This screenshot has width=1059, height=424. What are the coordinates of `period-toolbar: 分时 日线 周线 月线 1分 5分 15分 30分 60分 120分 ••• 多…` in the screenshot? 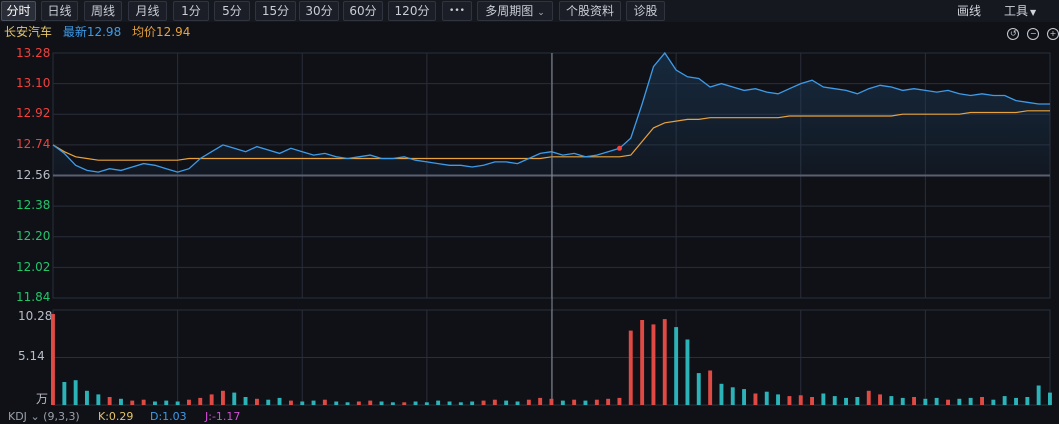 It's located at (529, 11).